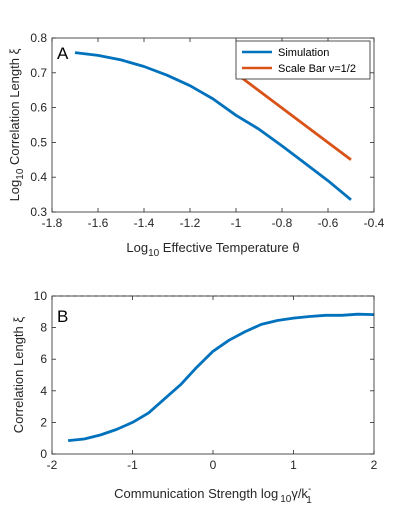  Describe the element at coordinates (63, 53) in the screenshot. I see `panel-a-letter: A` at that location.